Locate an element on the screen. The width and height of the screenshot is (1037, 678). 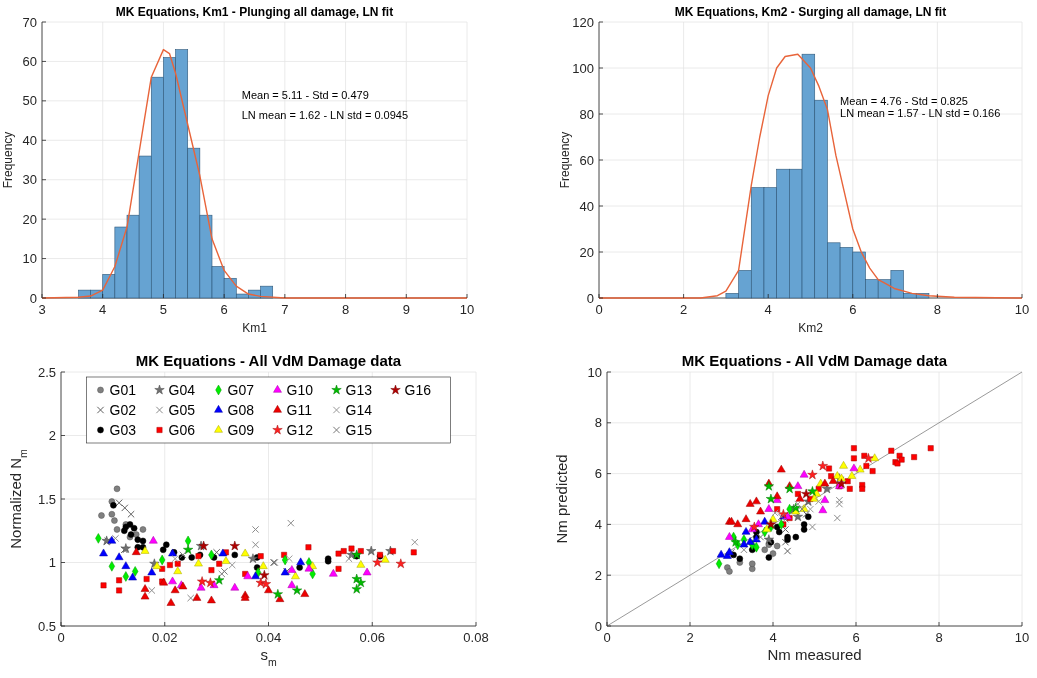
chart-title: MK Equations, Km2 - Surging all damage, LN fit is located at coordinates (810, 12).